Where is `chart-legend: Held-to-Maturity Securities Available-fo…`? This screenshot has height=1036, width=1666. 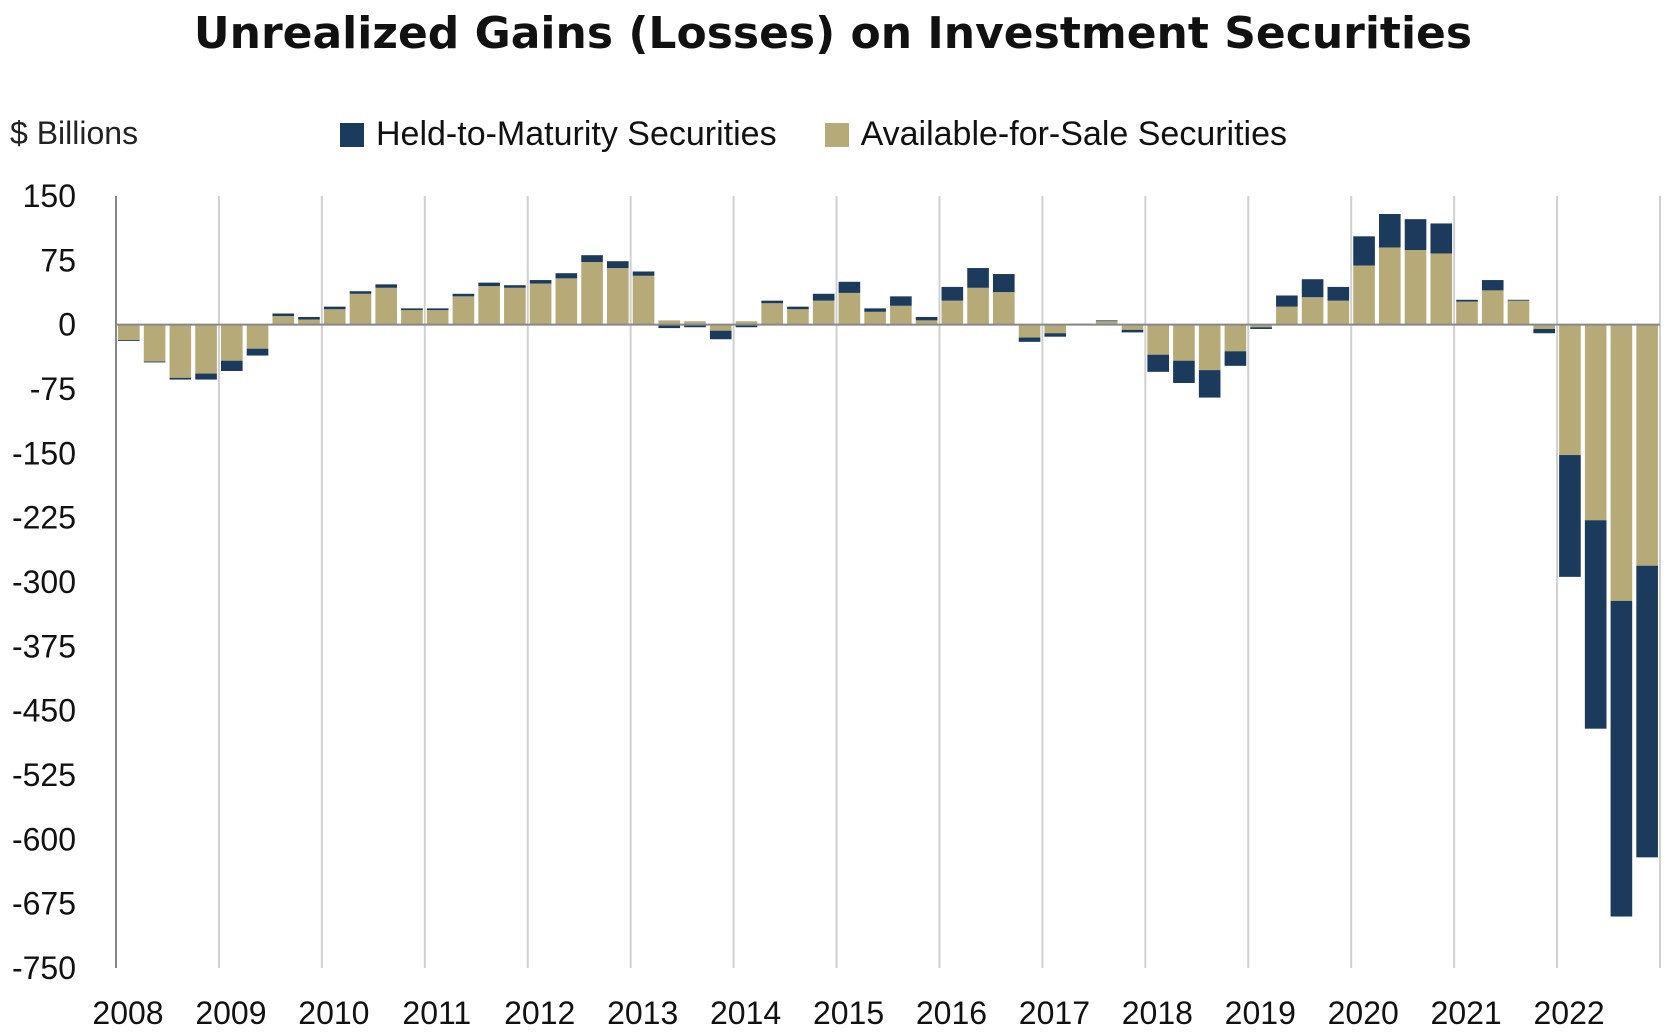
chart-legend: Held-to-Maturity Securities Available-fo… is located at coordinates (837, 134).